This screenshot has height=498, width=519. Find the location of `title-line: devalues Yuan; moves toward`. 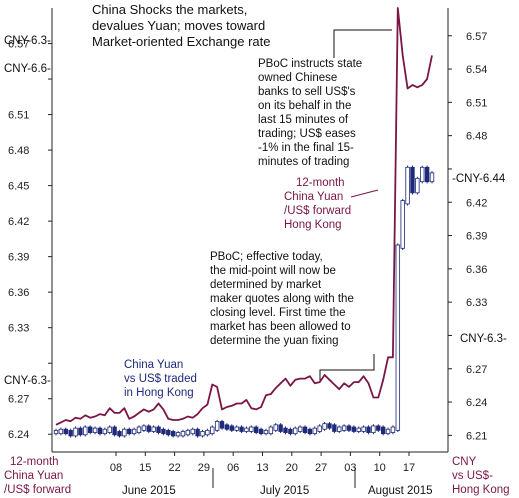

title-line: devalues Yuan; moves toward is located at coordinates (179, 25).